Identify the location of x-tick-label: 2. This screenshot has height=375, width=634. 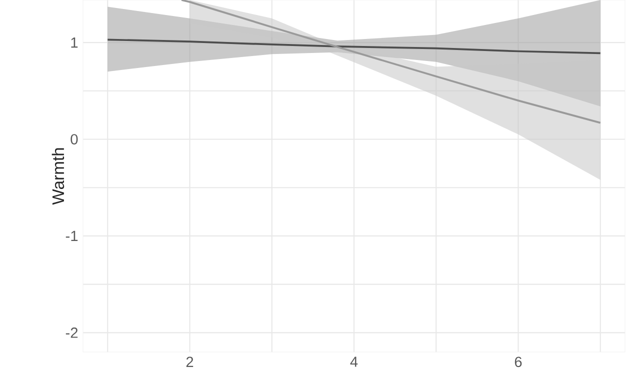
(190, 361).